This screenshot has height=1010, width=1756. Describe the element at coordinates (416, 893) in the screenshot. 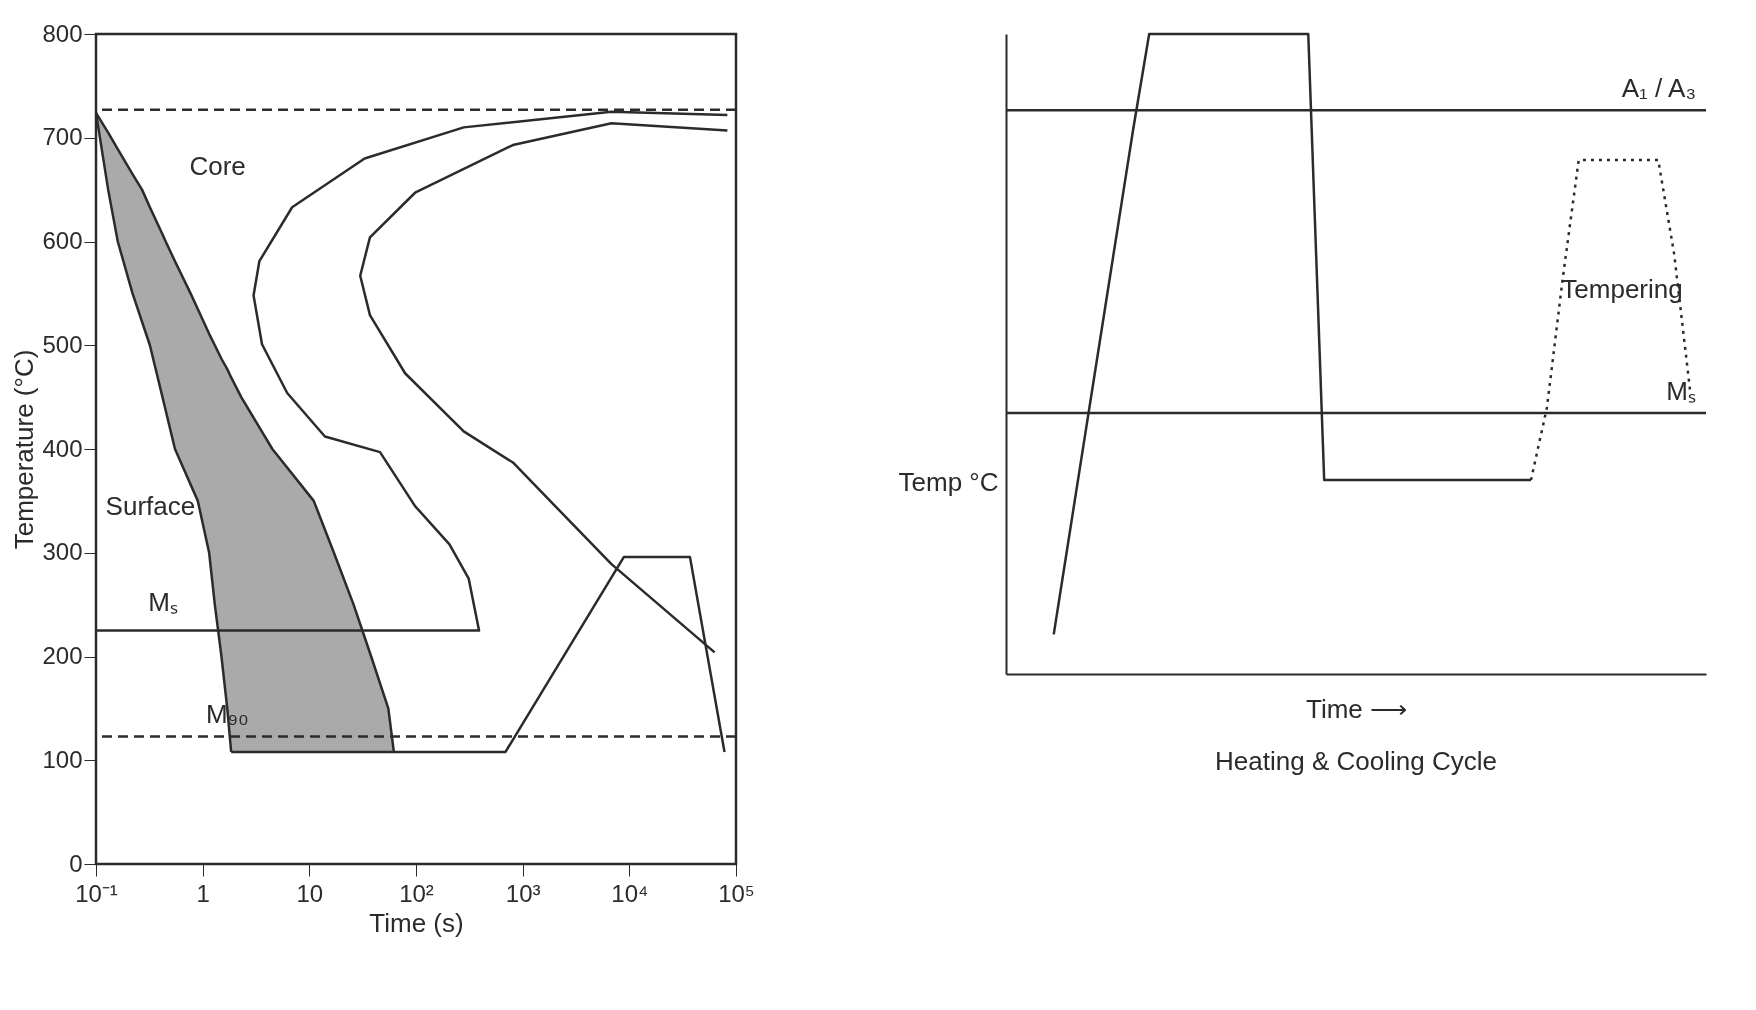

I see `x-tick-label: 10²` at that location.